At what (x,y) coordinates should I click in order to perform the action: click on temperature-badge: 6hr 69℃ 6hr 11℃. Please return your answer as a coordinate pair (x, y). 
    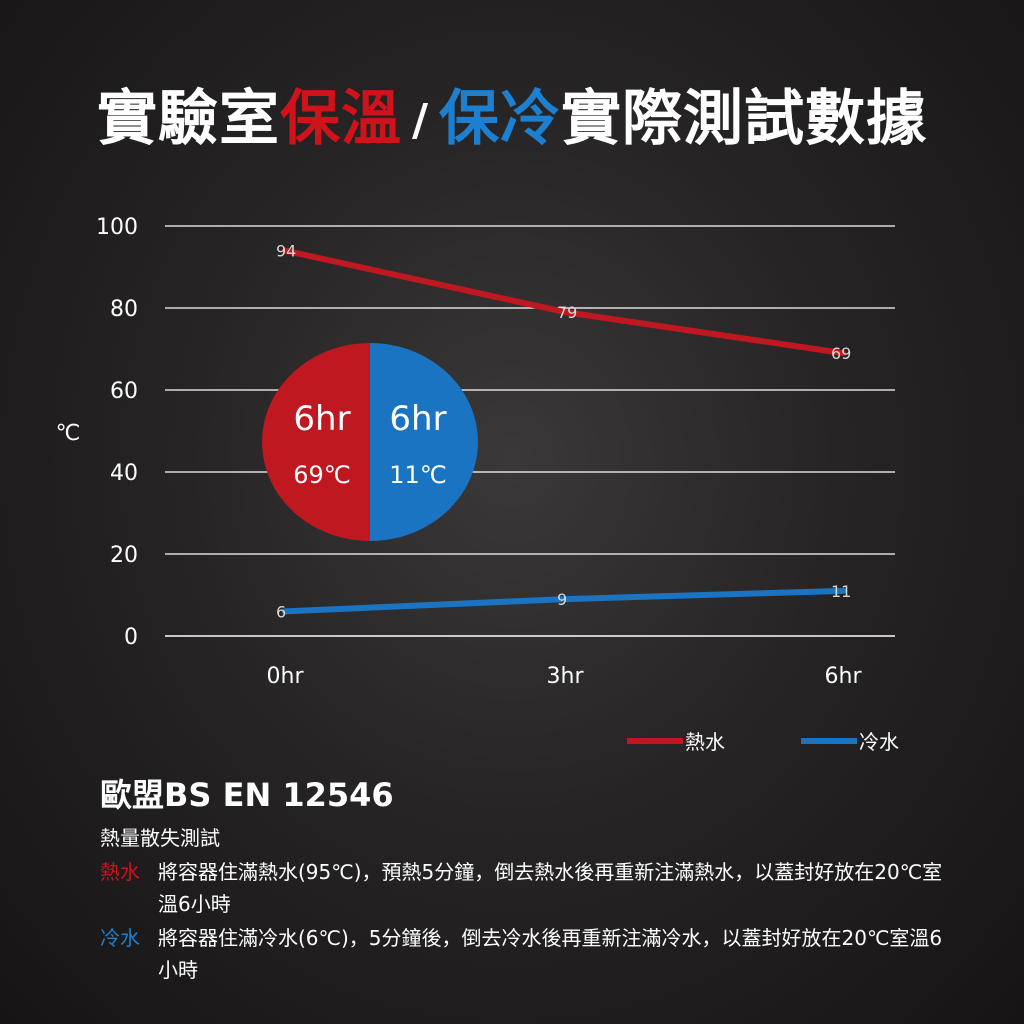
    Looking at the image, I should click on (370, 442).